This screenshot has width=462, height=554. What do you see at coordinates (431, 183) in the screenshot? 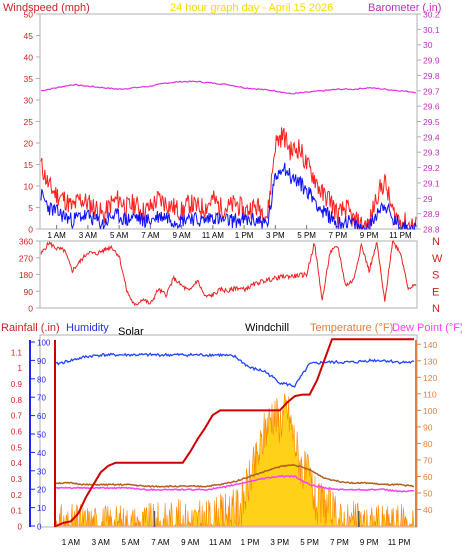
I see `barometer-ytick-label: 29.1` at bounding box center [431, 183].